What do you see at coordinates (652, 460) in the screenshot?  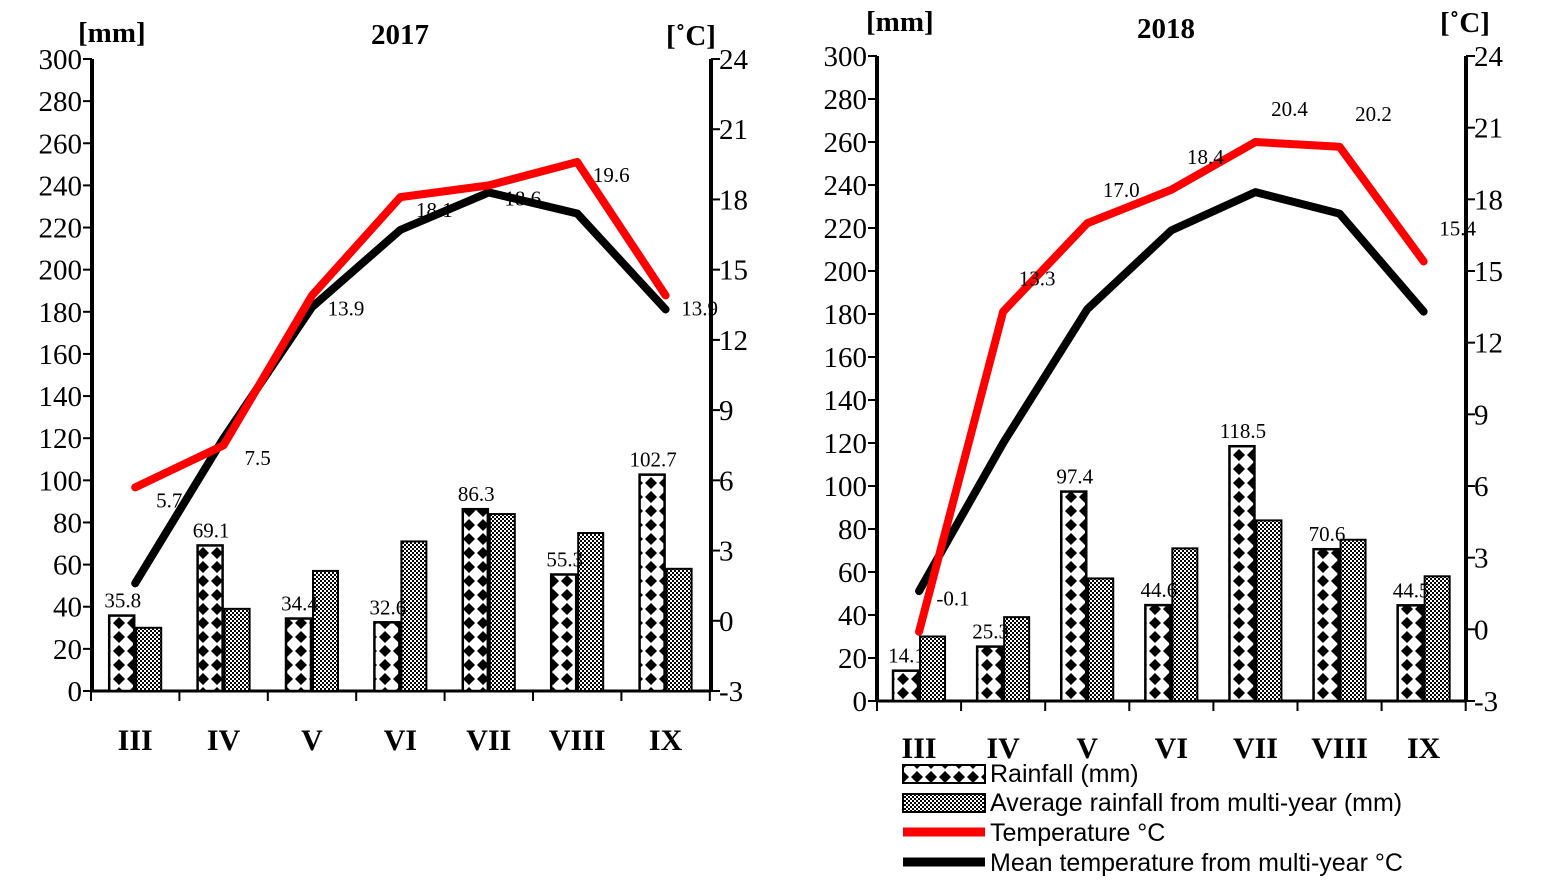 I see `rainfall-data-label: 102.7` at bounding box center [652, 460].